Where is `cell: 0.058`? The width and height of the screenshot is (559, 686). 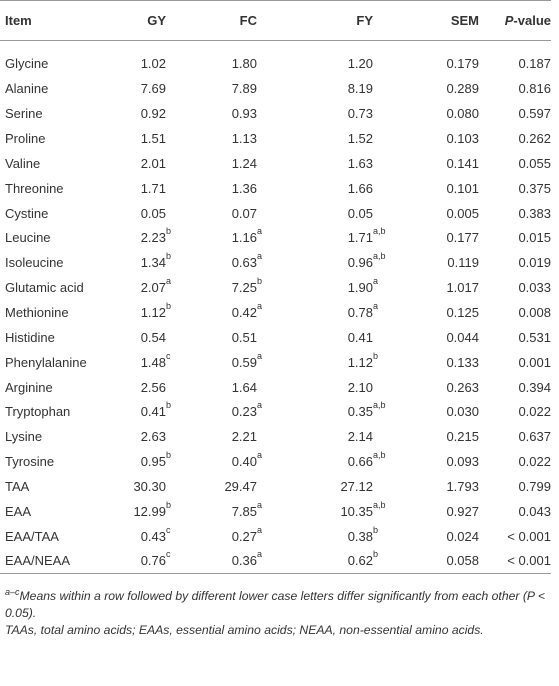
cell: 0.058 is located at coordinates (462, 561).